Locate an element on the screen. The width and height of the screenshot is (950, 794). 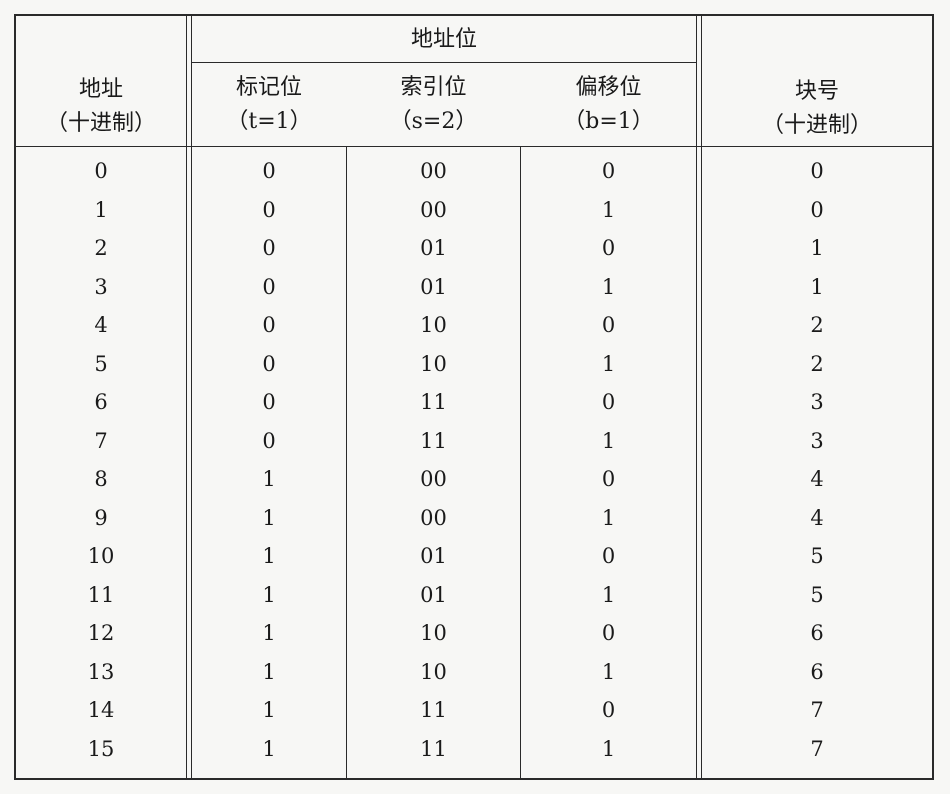
double-rule-right-b is located at coordinates (701, 397).